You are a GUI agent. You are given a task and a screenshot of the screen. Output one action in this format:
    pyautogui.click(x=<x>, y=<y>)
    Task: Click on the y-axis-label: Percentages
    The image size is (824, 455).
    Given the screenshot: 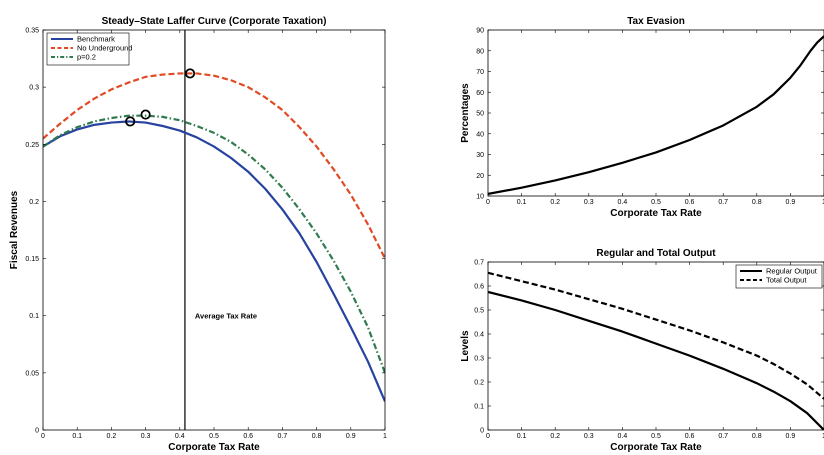 What is the action you would take?
    pyautogui.click(x=465, y=113)
    